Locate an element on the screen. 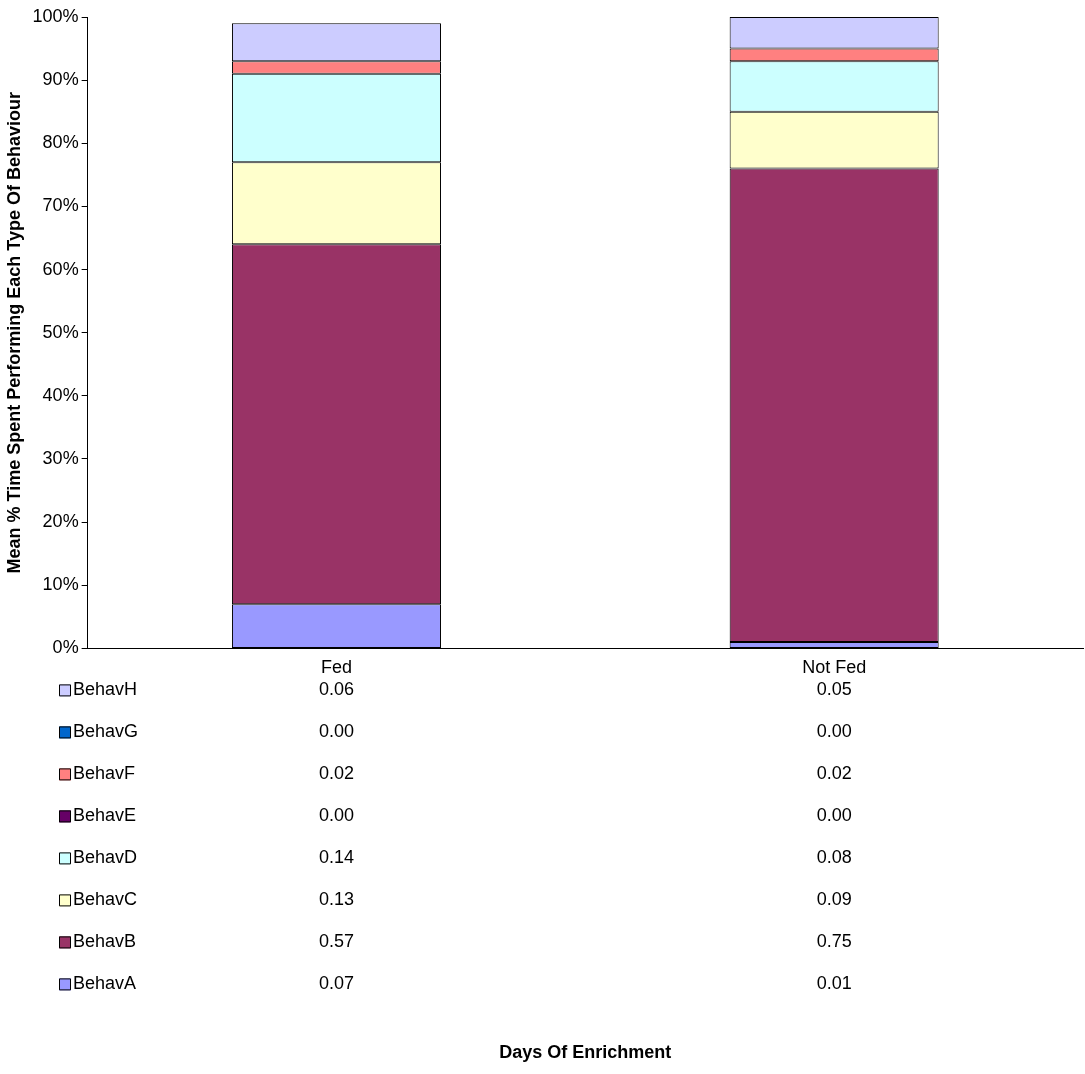 The height and width of the screenshot is (1074, 1085). y-tick-label: 20% is located at coordinates (60, 521).